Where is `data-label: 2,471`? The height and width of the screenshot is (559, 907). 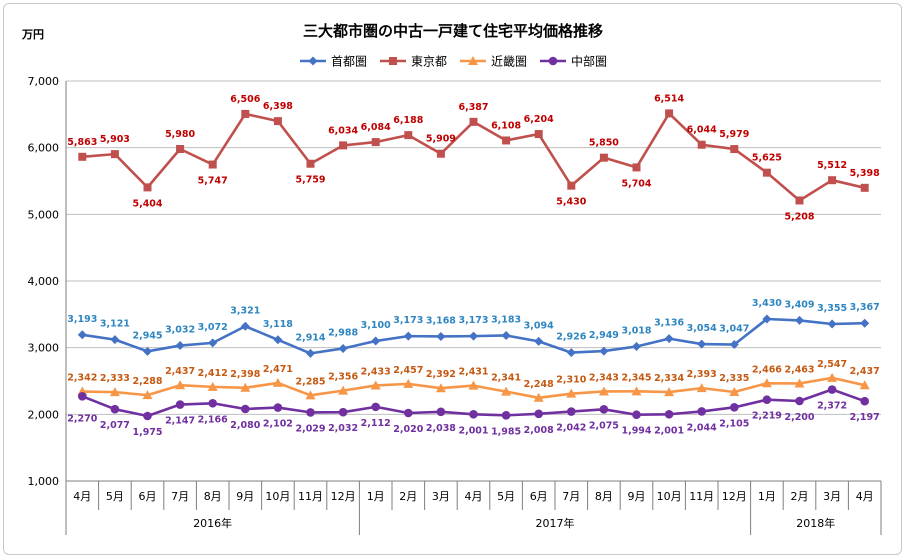
data-label: 2,471 is located at coordinates (278, 369).